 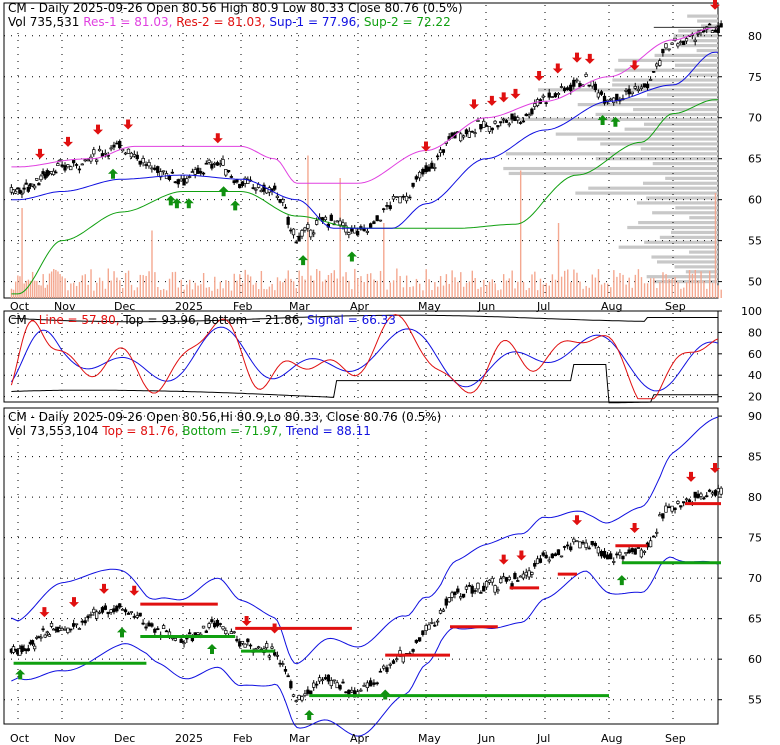 I want to click on p2-ytick-label-40: 40, so click(x=755, y=375).